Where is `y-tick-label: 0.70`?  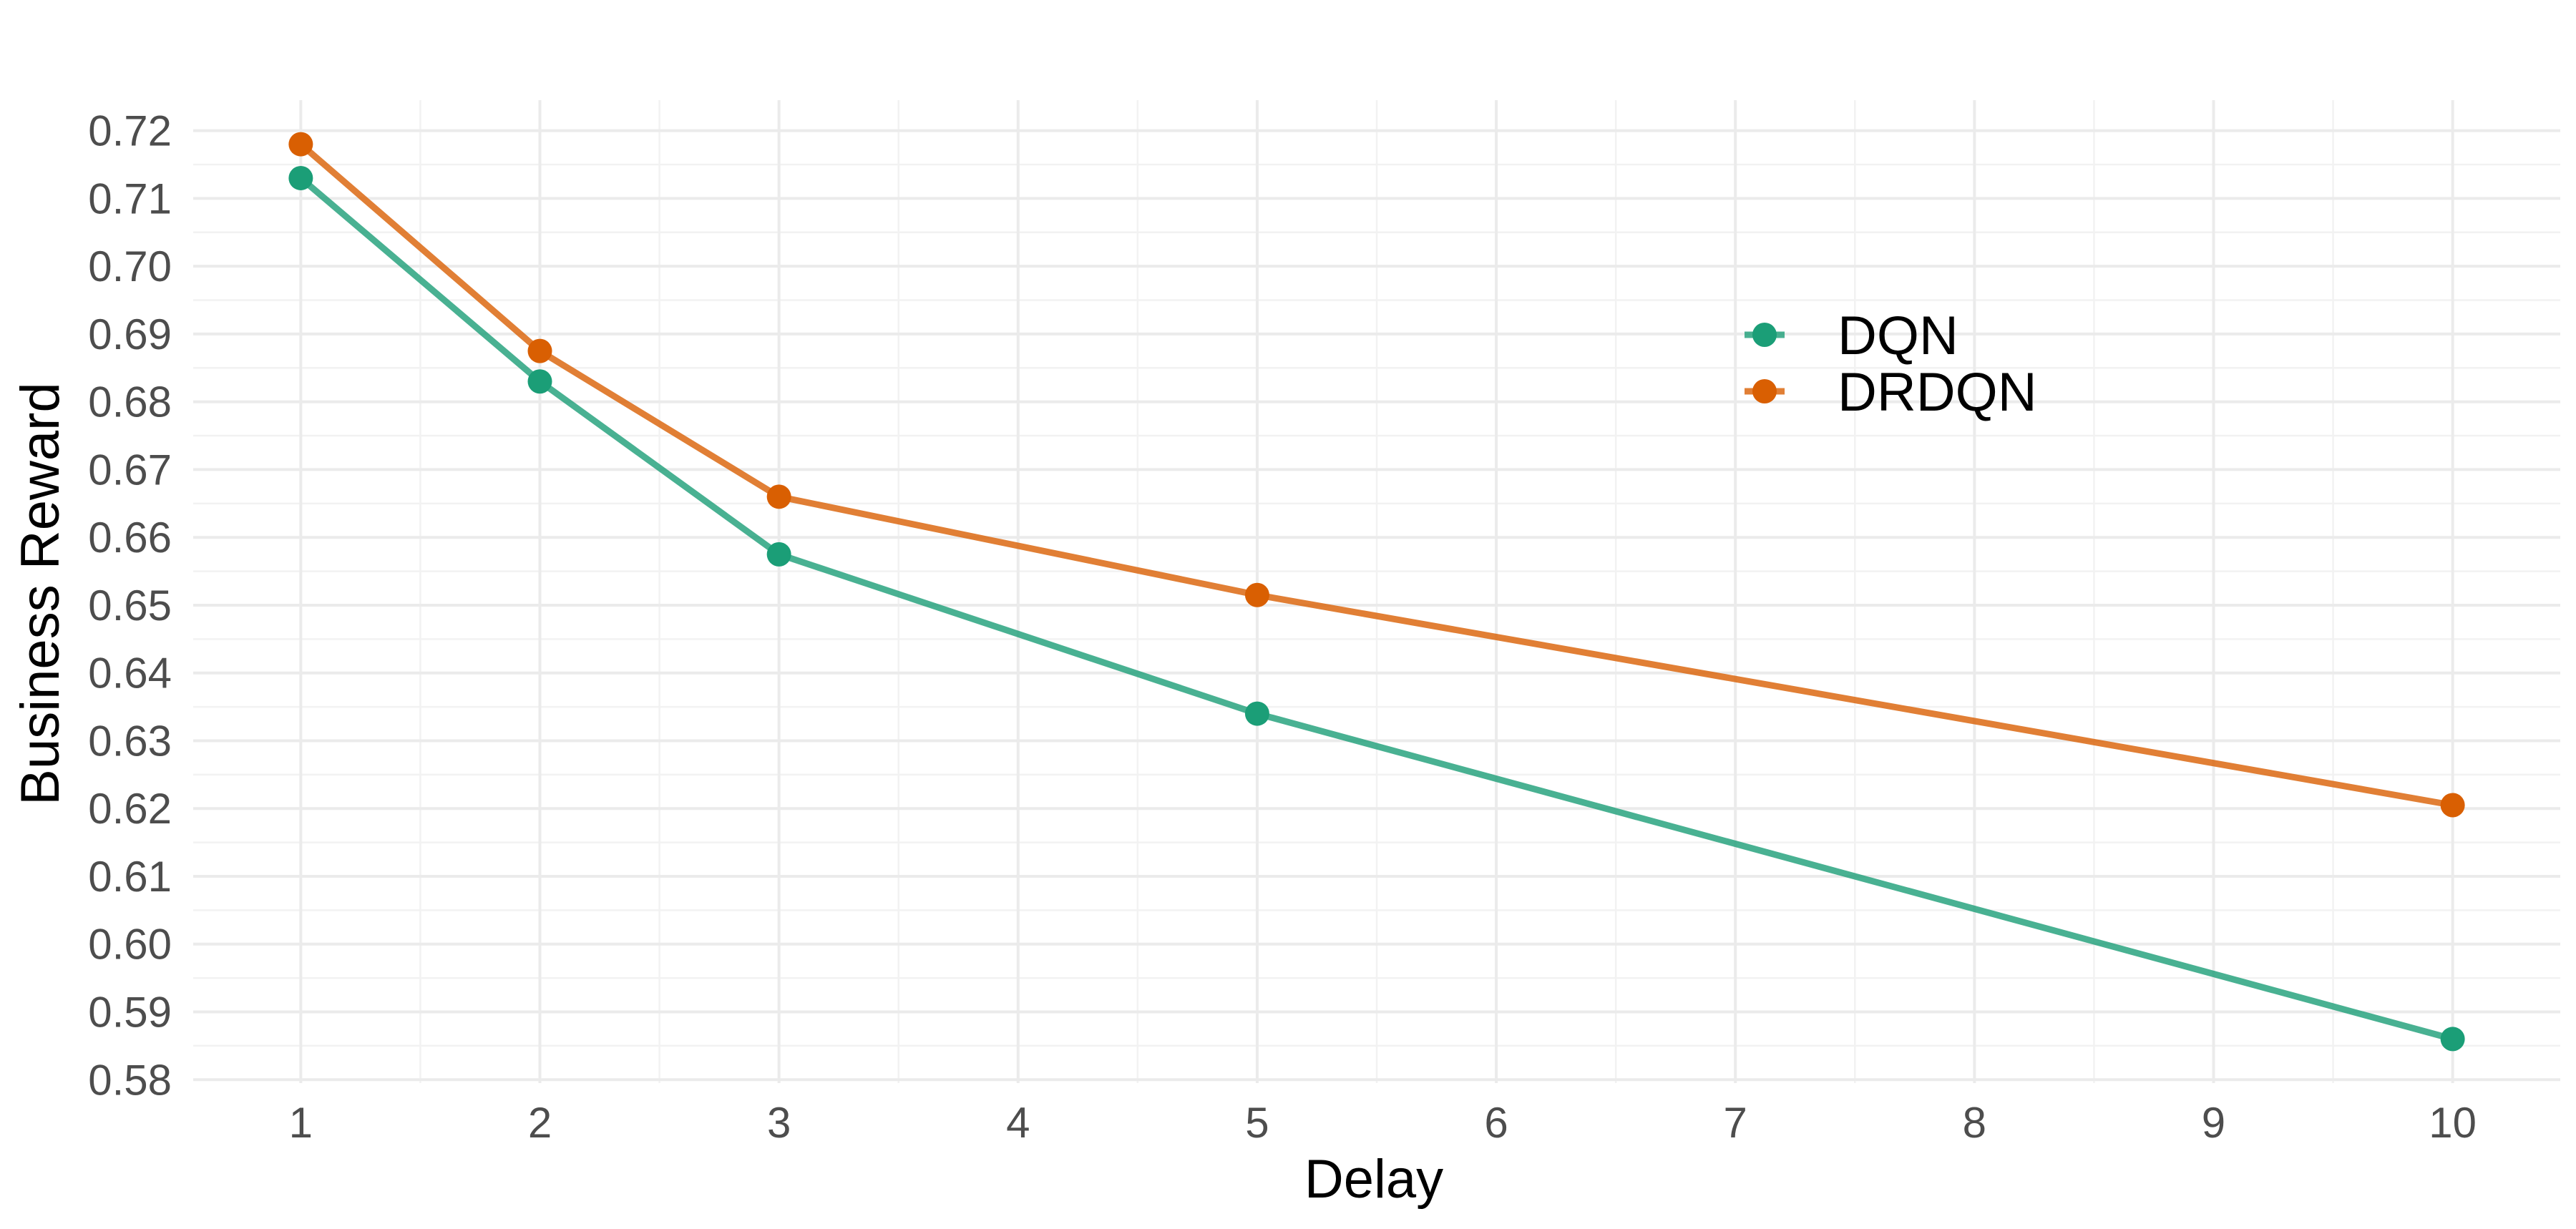 y-tick-label: 0.70 is located at coordinates (130, 266).